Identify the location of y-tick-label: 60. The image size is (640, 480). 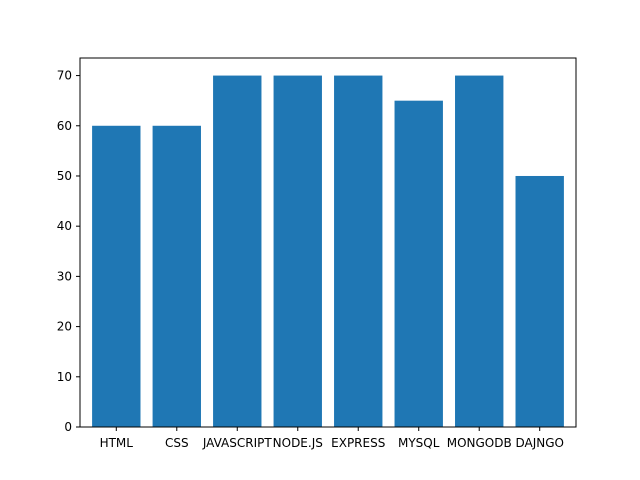
(64, 126).